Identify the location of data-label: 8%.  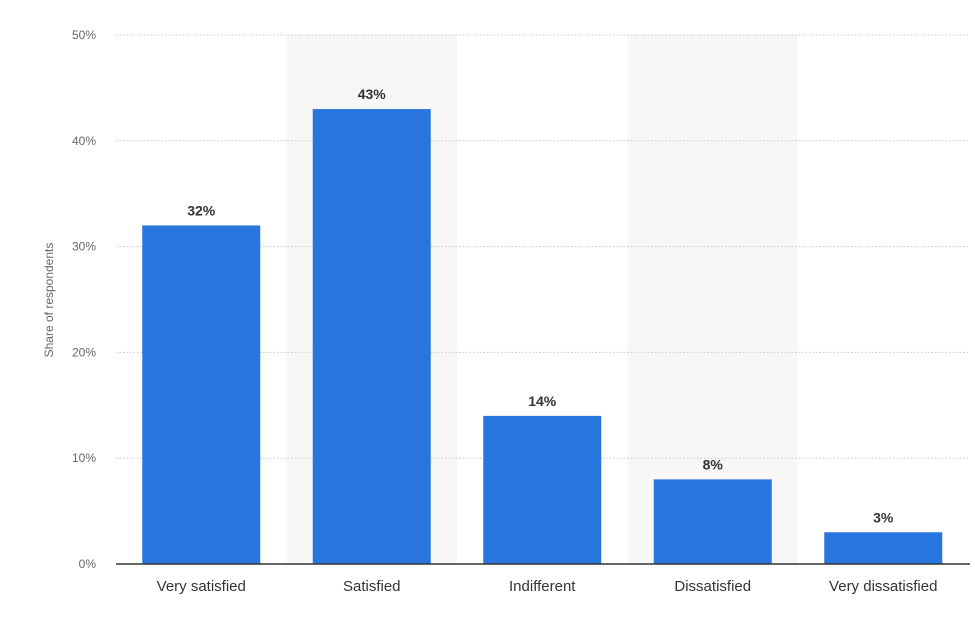
(713, 464).